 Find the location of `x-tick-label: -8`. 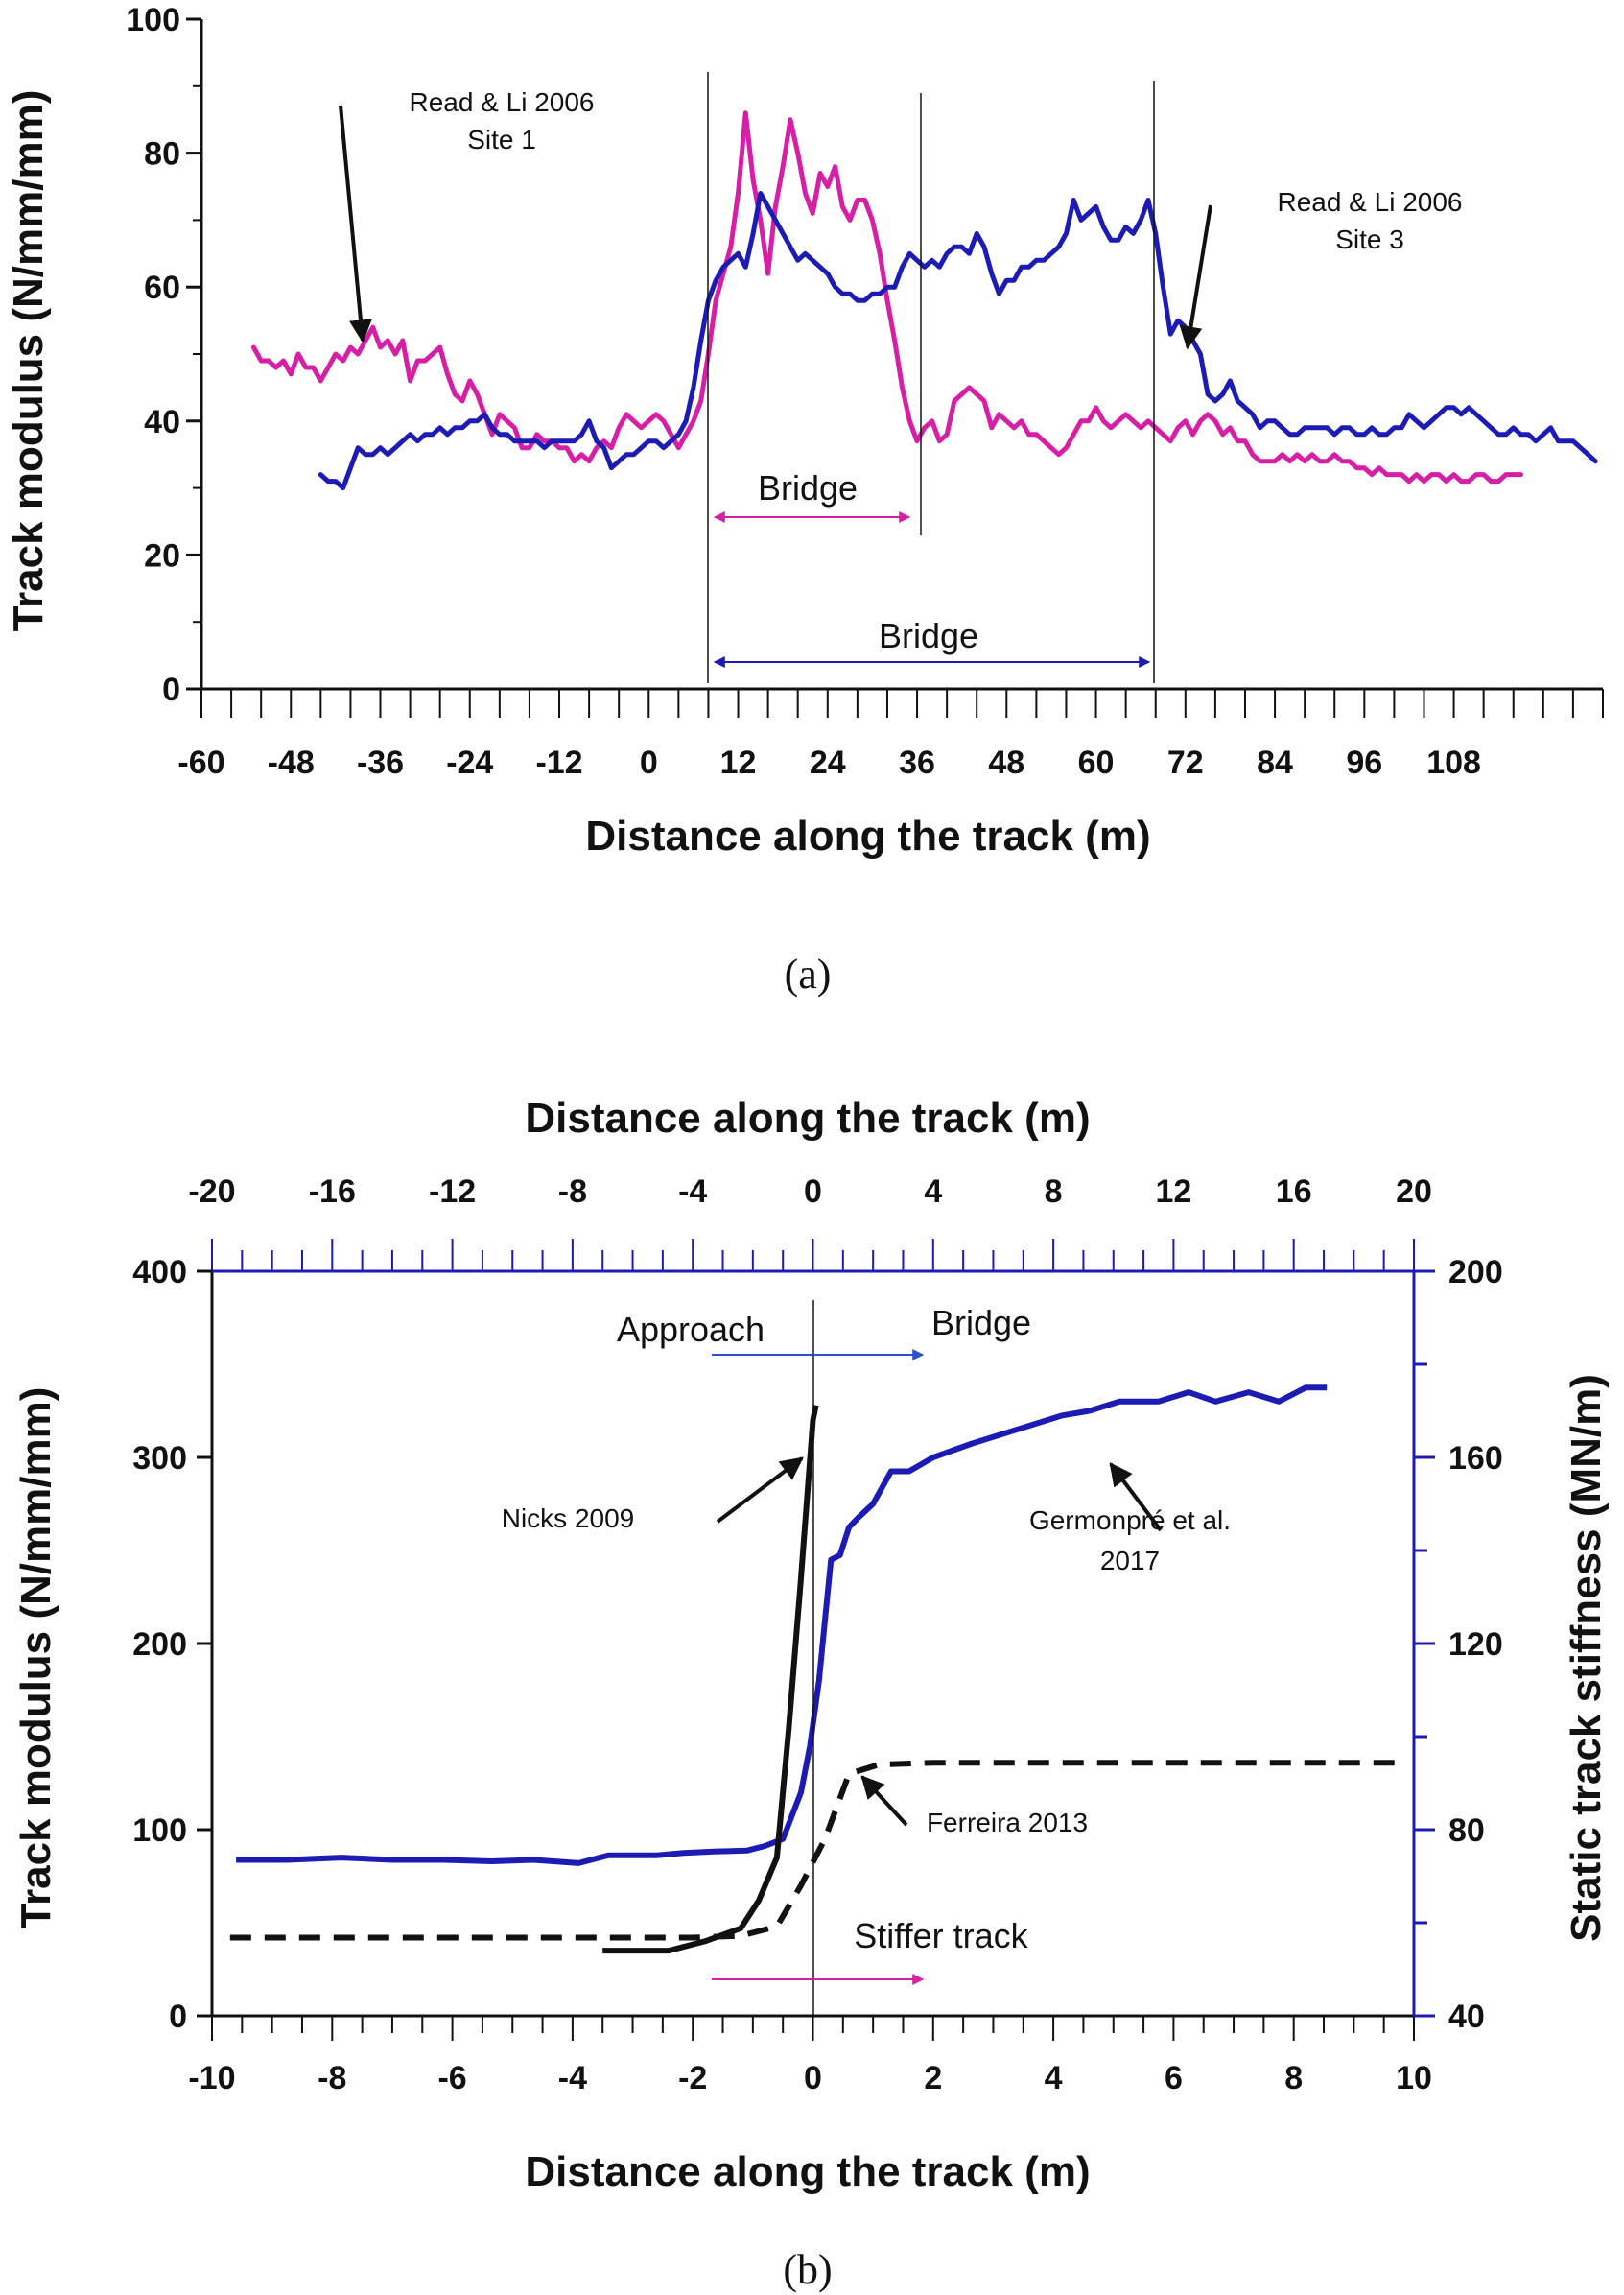

x-tick-label: -8 is located at coordinates (332, 2078).